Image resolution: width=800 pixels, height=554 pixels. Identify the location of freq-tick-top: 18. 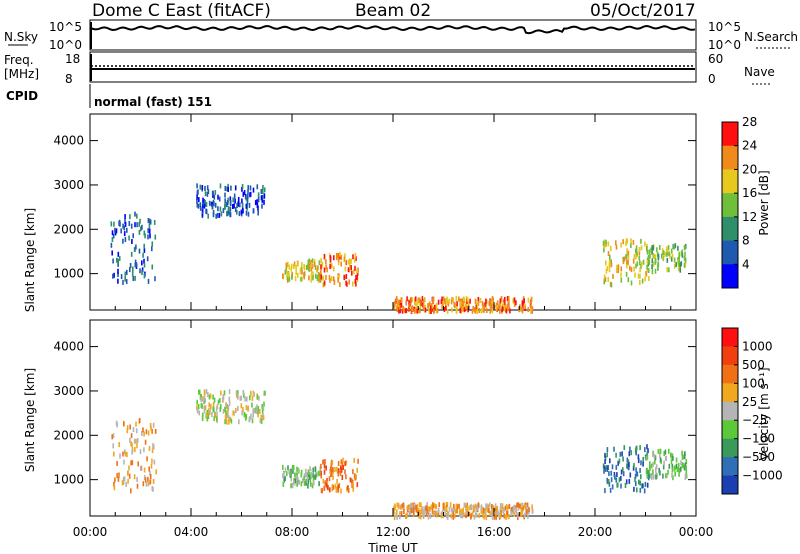
(72, 59).